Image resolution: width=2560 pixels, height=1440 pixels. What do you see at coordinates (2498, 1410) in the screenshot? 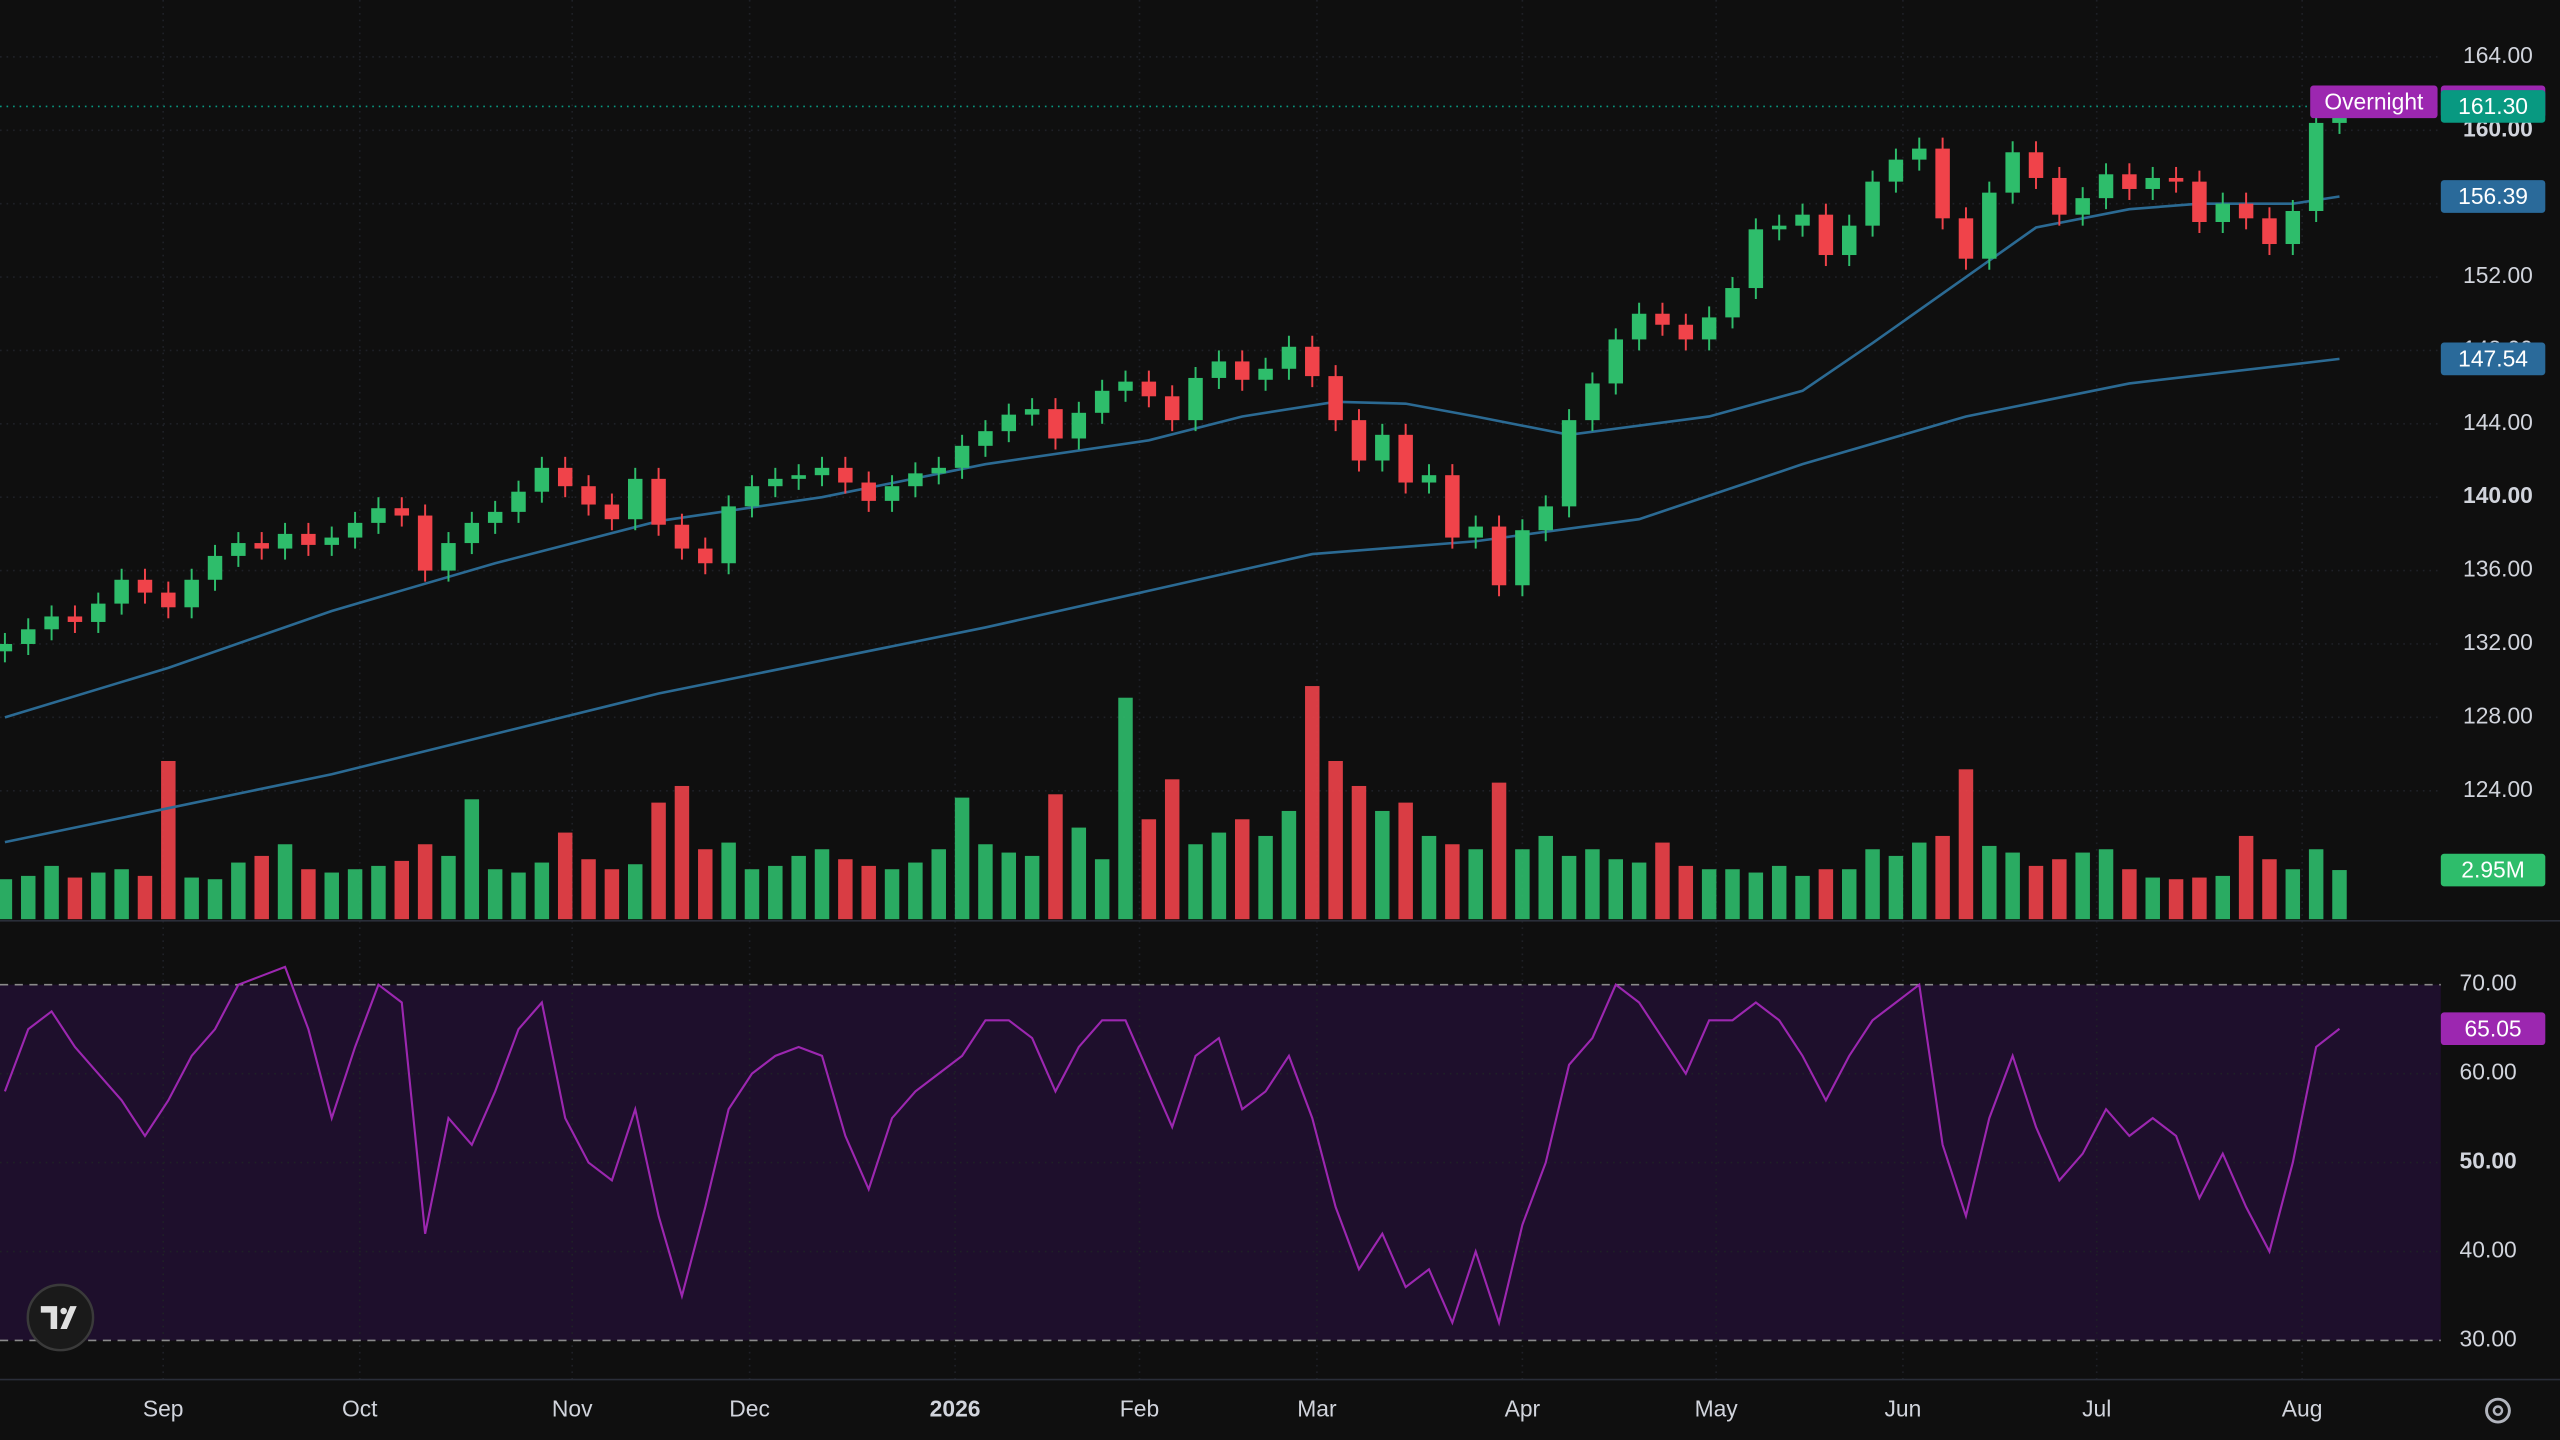
I see `settings-button` at bounding box center [2498, 1410].